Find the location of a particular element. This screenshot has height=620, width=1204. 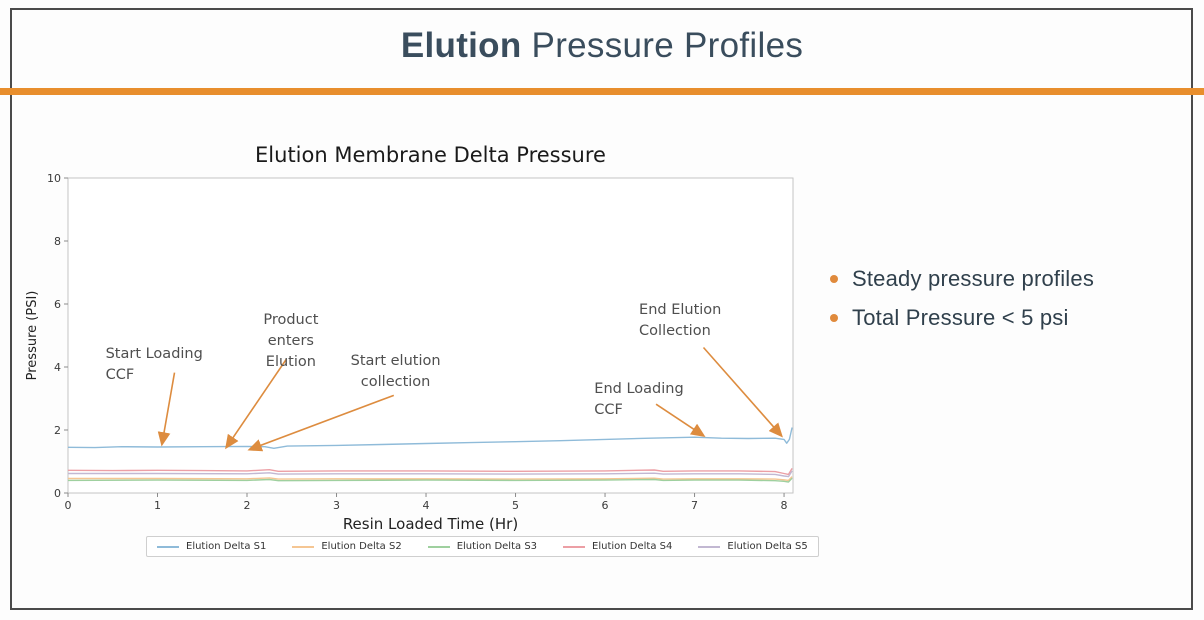

page-title: Elution Pressure Profiles is located at coordinates (602, 46).